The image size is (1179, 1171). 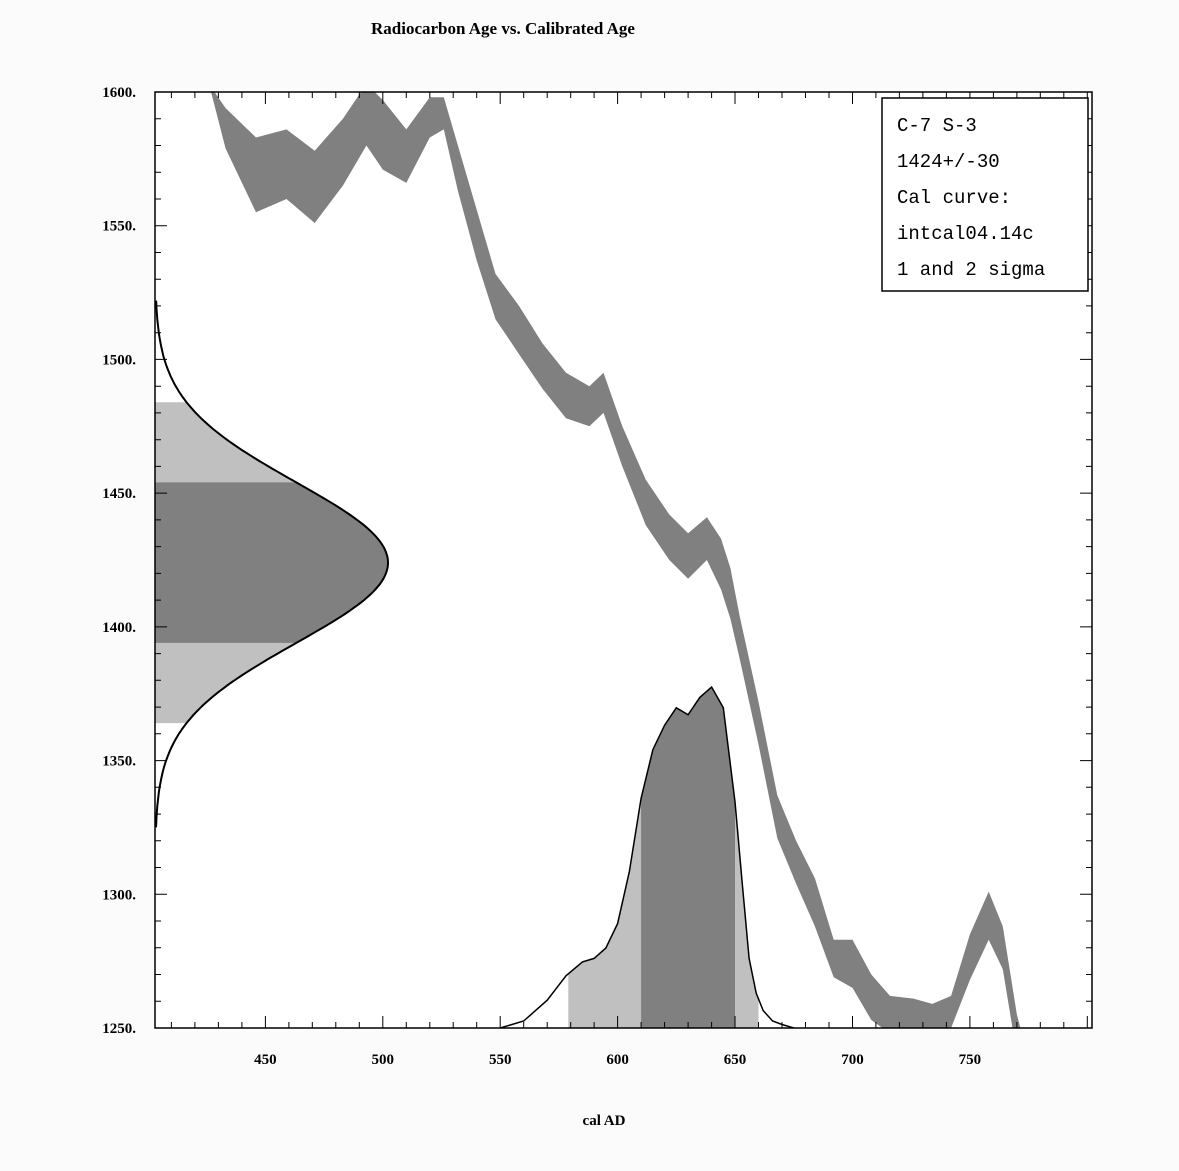 I want to click on x-tick-label: 500, so click(x=383, y=1060).